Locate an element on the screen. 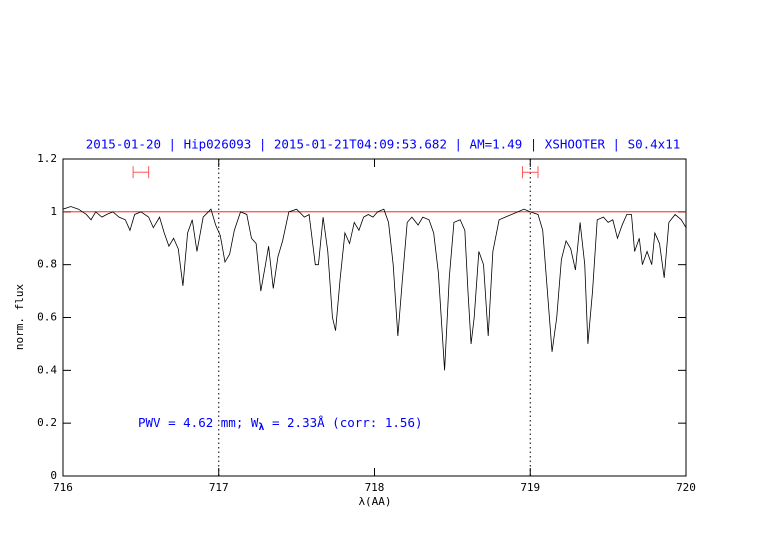 Image resolution: width=782 pixels, height=542 pixels. y-tick-label: 0.6 is located at coordinates (47, 317).